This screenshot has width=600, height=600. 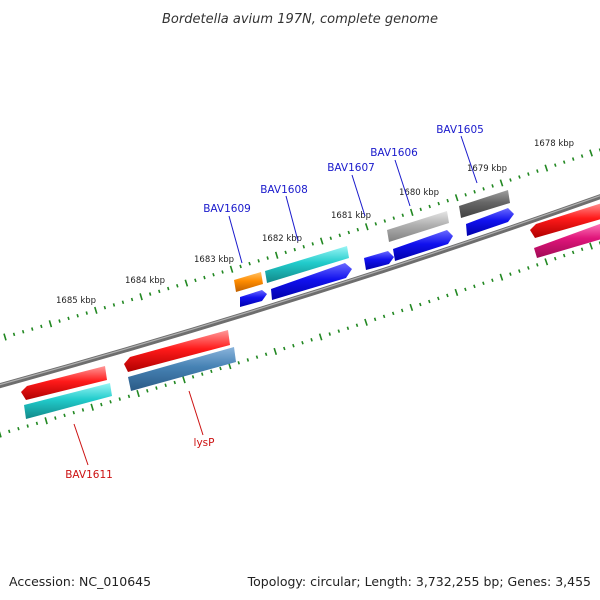 What do you see at coordinates (402, 183) in the screenshot?
I see `leader-line-bav1606` at bounding box center [402, 183].